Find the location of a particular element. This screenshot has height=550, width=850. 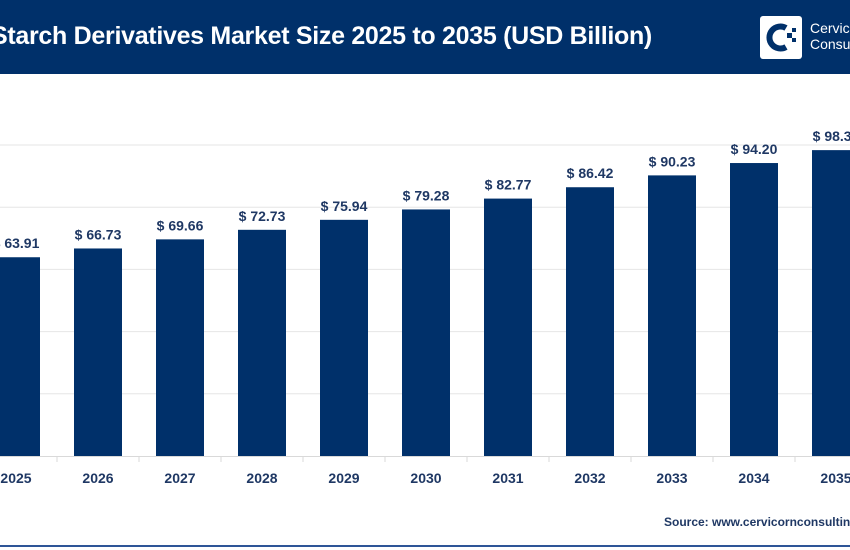

x-tick-label: 2032 is located at coordinates (589, 478).